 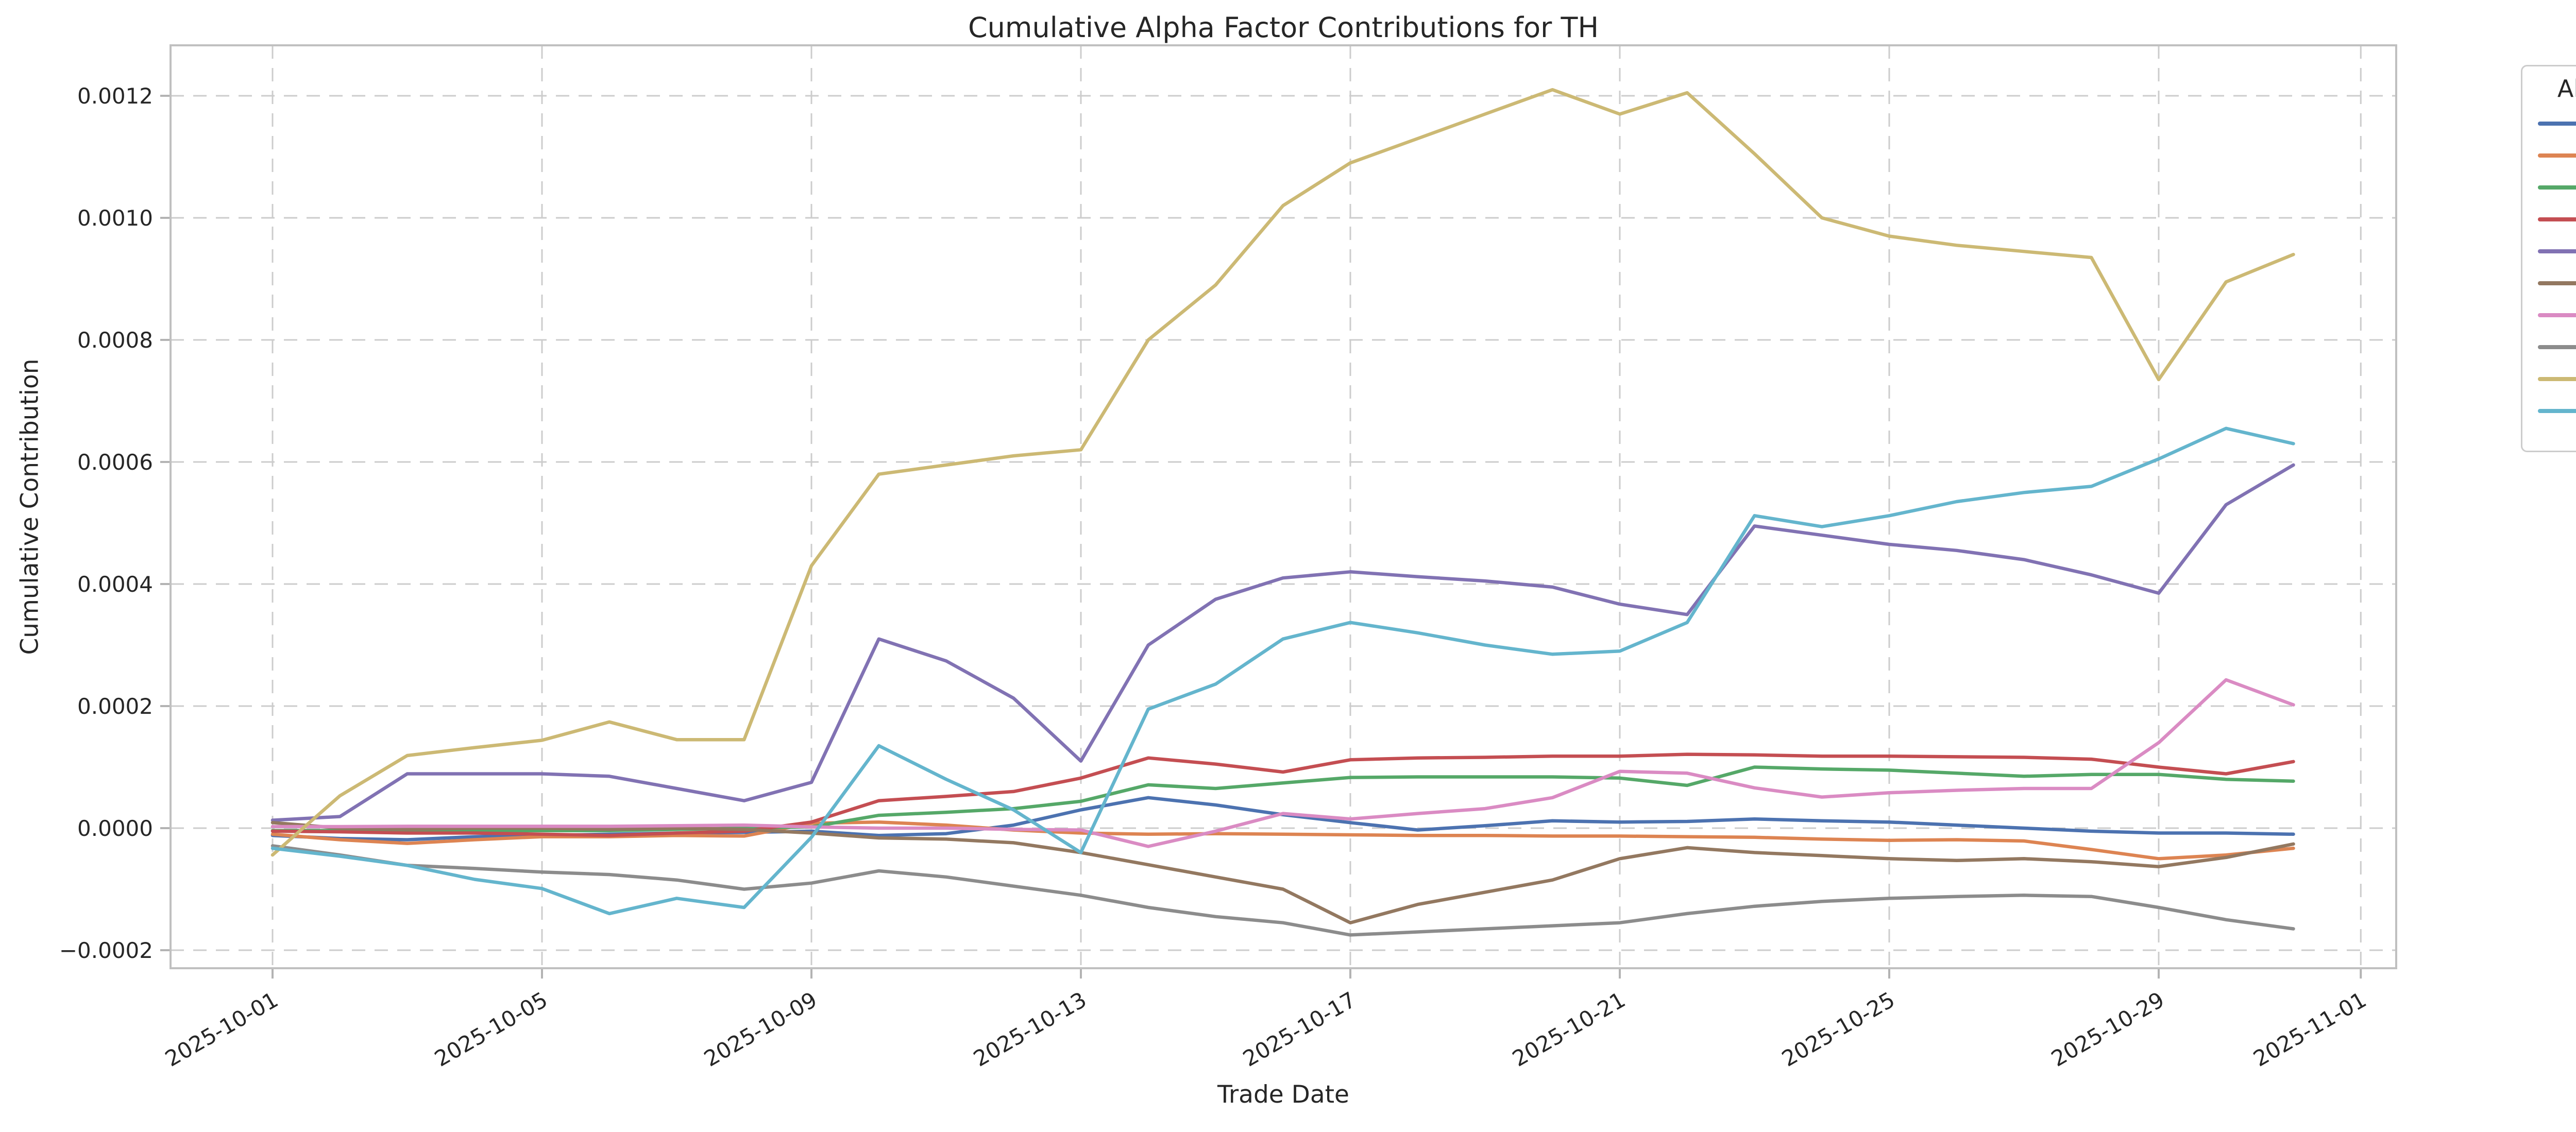 What do you see at coordinates (1282, 795) in the screenshot?
I see `series-line-neglect` at bounding box center [1282, 795].